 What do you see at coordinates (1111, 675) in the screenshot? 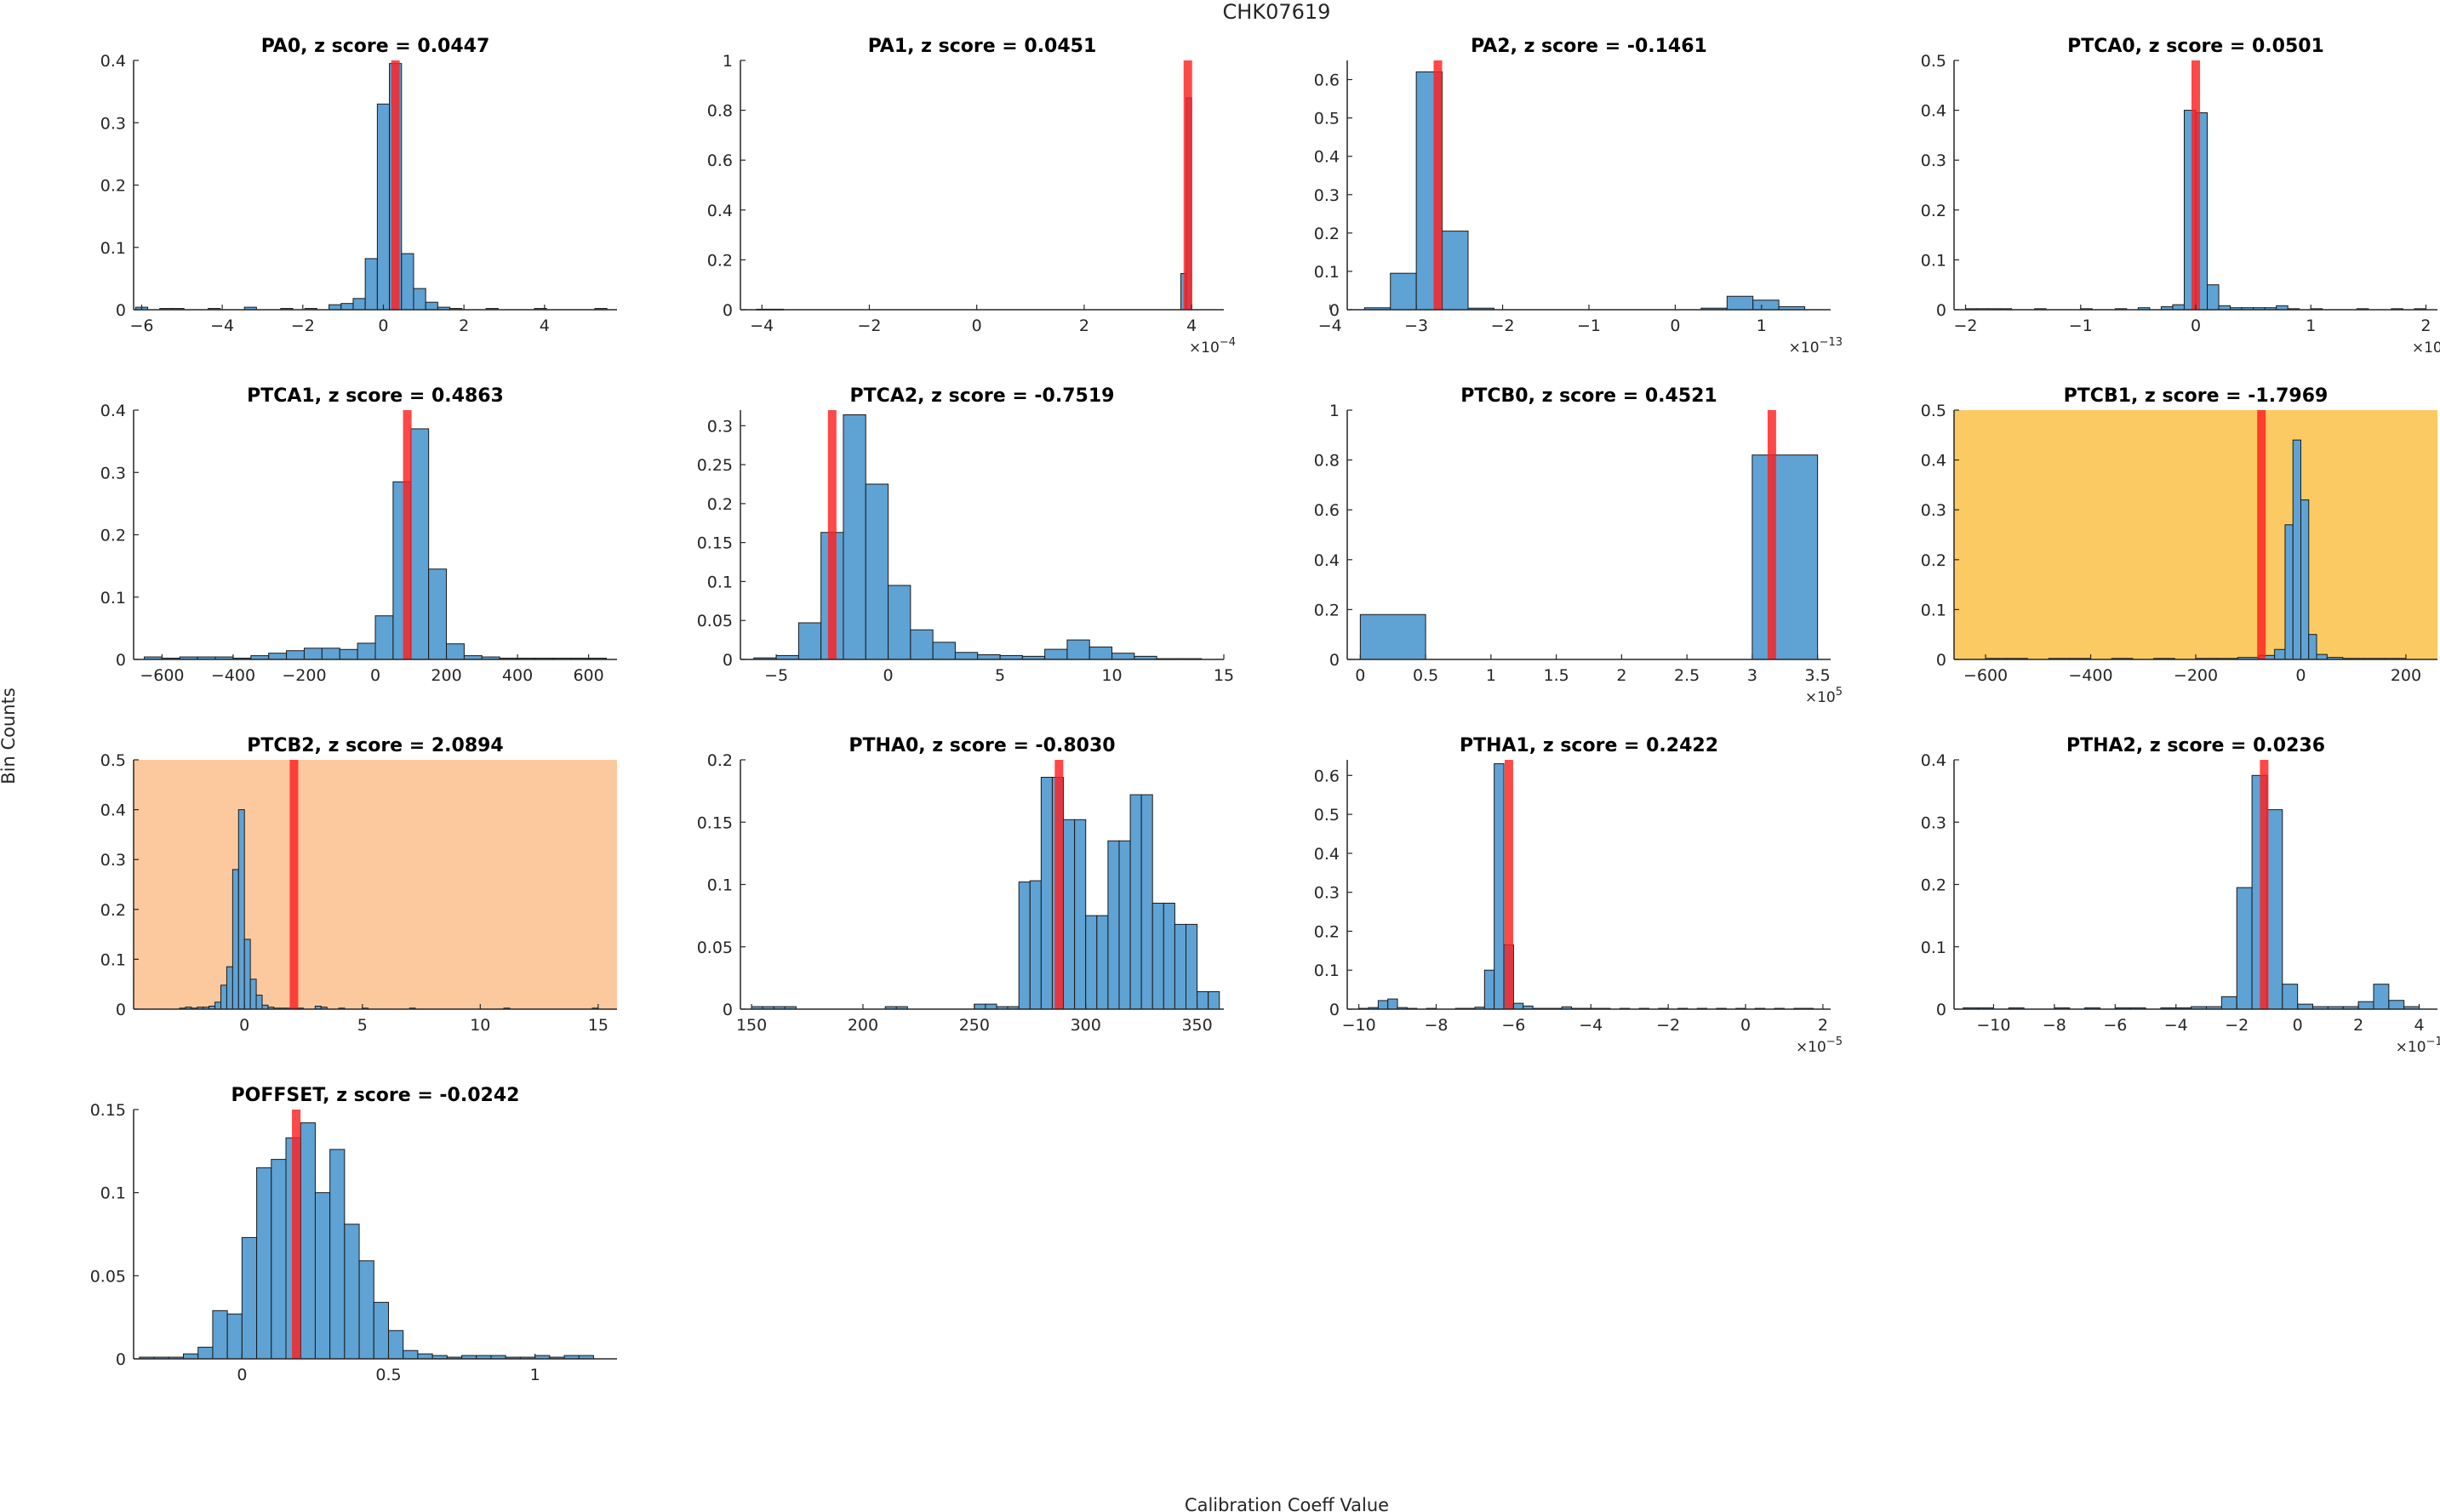
I see `x-tick-label: 10` at bounding box center [1111, 675].